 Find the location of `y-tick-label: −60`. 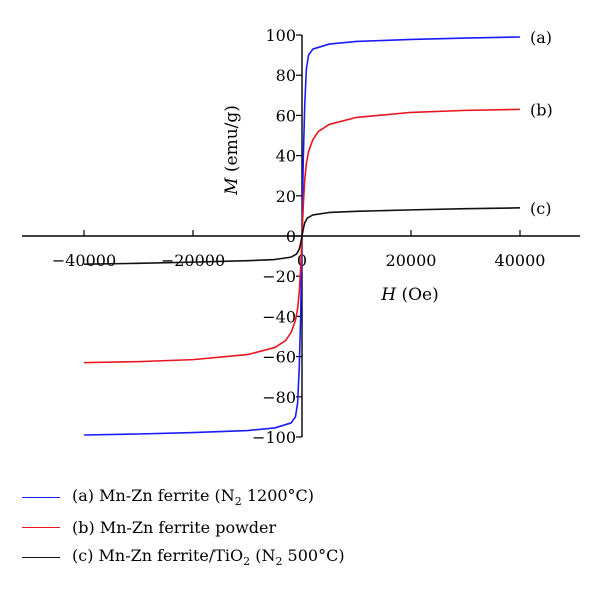

y-tick-label: −60 is located at coordinates (279, 357).